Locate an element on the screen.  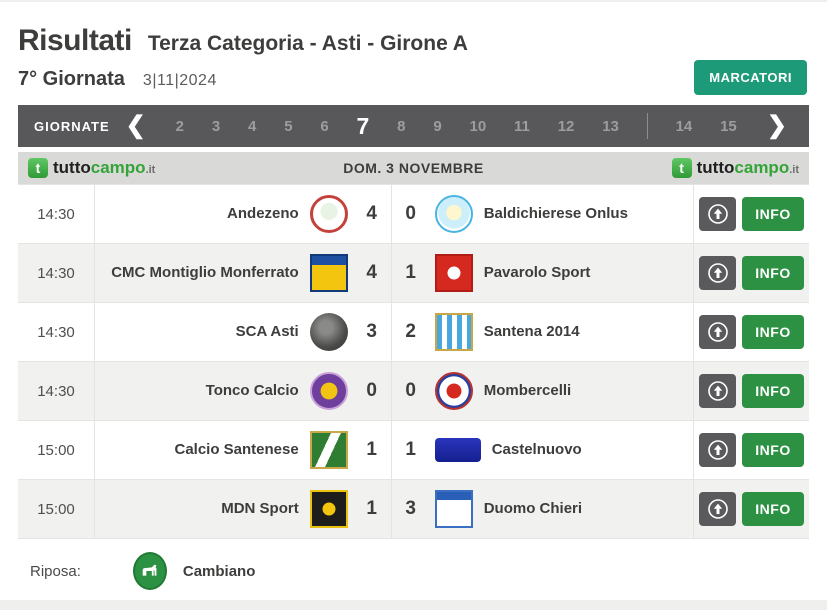
banner-date: DOM. 3 NOVEMBRE is located at coordinates (413, 168).